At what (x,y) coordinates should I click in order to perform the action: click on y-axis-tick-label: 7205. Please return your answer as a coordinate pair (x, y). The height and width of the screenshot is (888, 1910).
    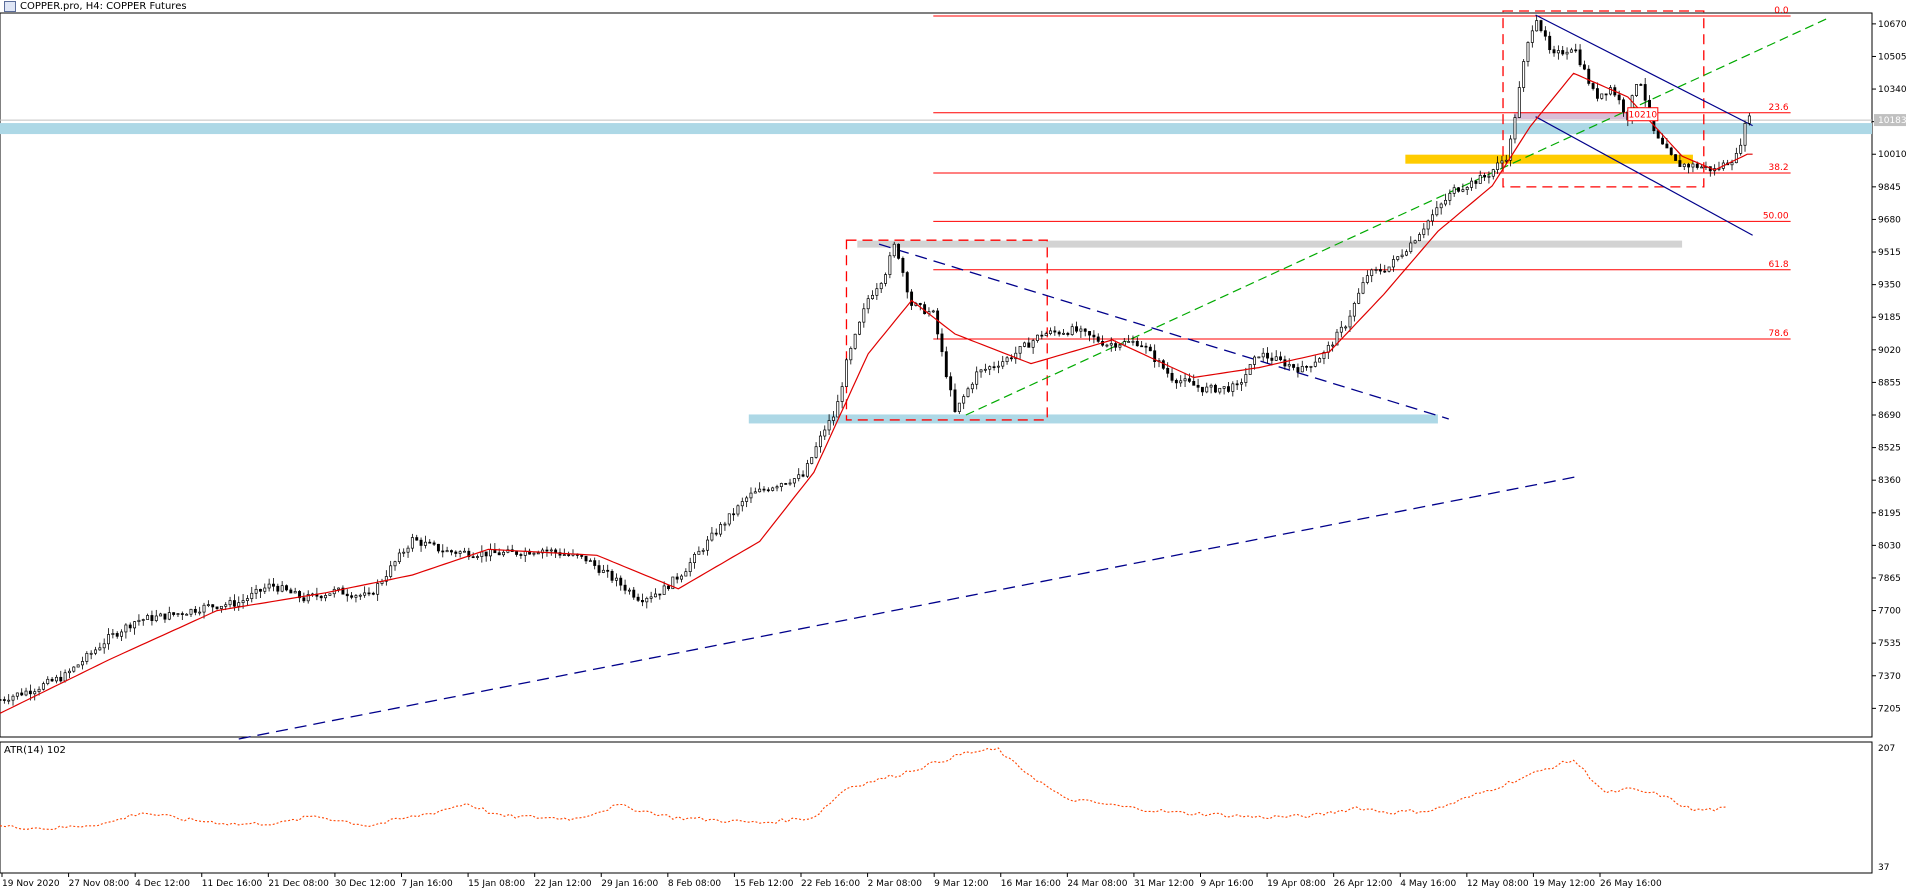
    Looking at the image, I should click on (1889, 709).